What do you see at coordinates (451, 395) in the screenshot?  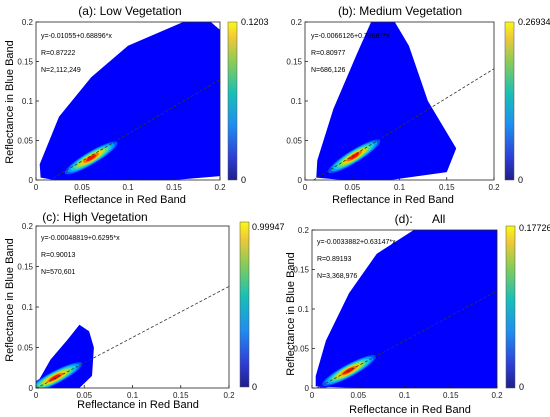 I see `panel-d-xtick-label: 0.15` at bounding box center [451, 395].